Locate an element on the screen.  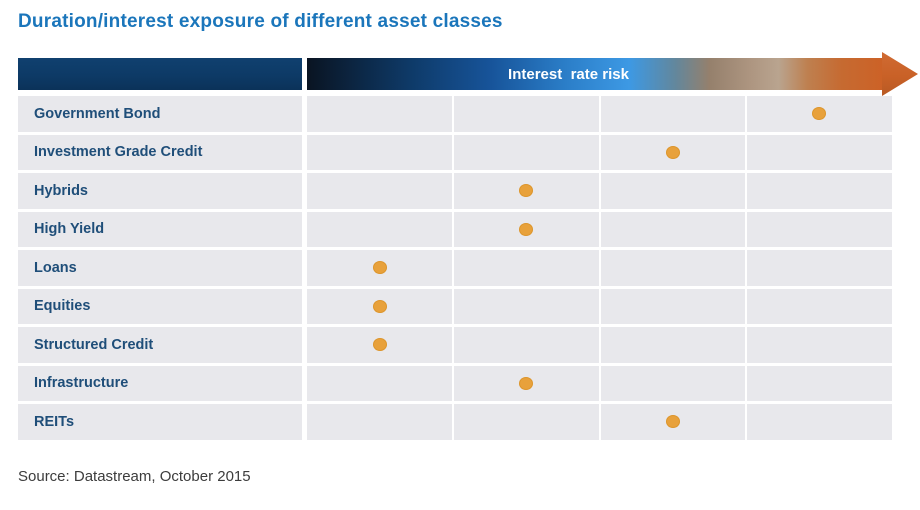
table-row: Government Bond is located at coordinates (455, 114).